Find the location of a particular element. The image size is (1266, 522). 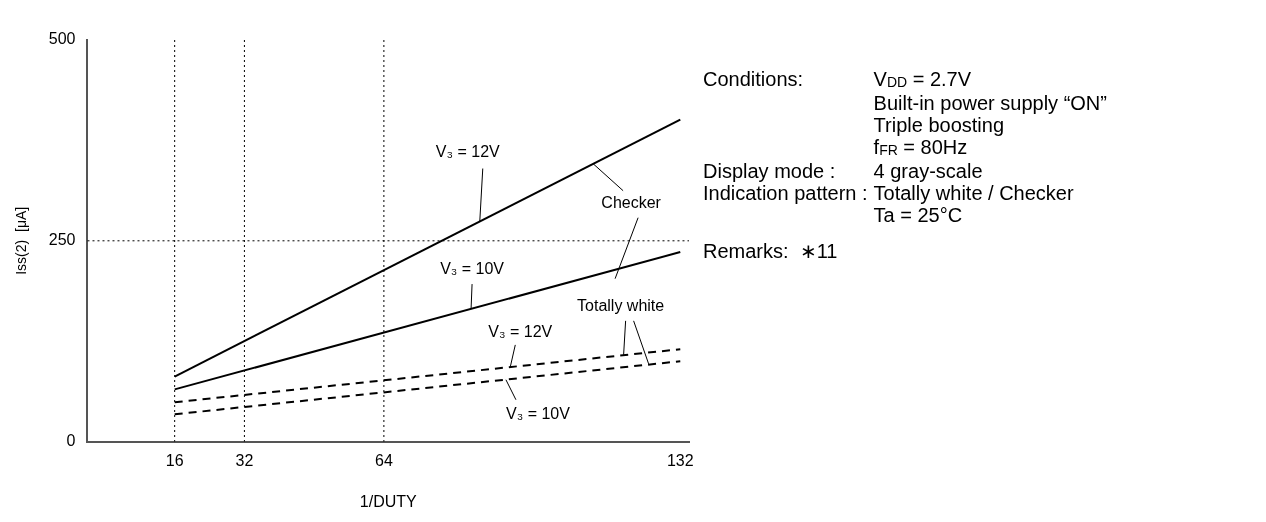

x-tick-label: 132 is located at coordinates (680, 460).